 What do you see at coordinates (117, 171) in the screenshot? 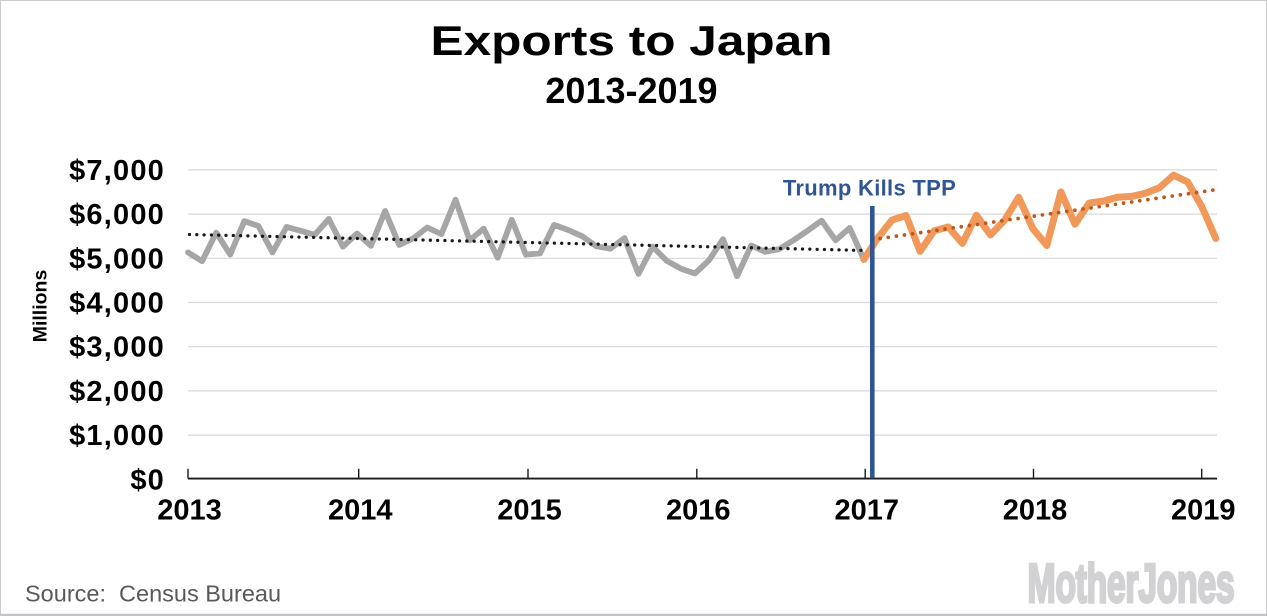
I see `svg-text: $7,000` at bounding box center [117, 171].